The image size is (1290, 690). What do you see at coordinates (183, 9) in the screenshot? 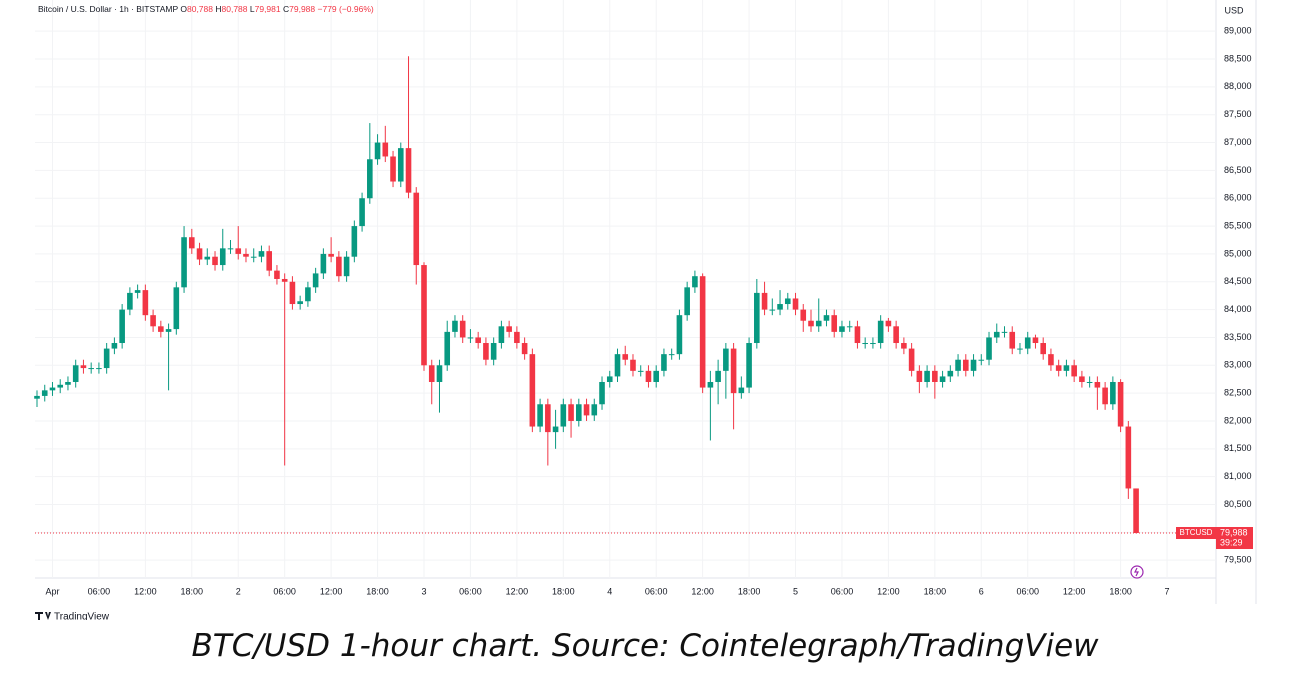
I see `legend-key: O` at bounding box center [183, 9].